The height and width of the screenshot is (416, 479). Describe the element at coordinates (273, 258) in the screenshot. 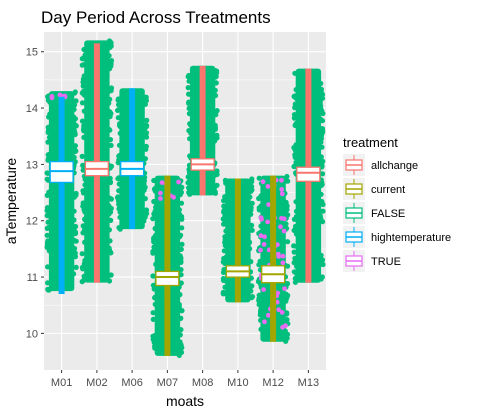

I see `box-M12` at that location.